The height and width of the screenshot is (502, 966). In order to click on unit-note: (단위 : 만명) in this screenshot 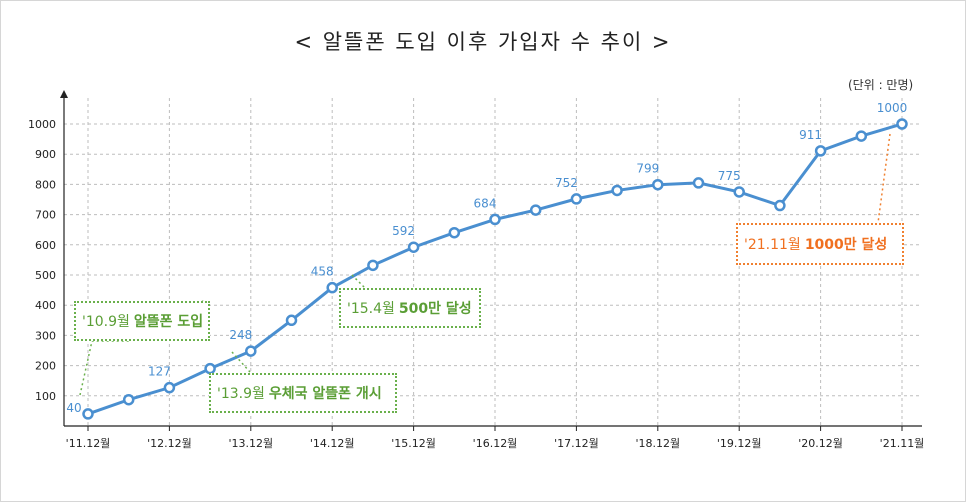, I will do `click(881, 85)`.